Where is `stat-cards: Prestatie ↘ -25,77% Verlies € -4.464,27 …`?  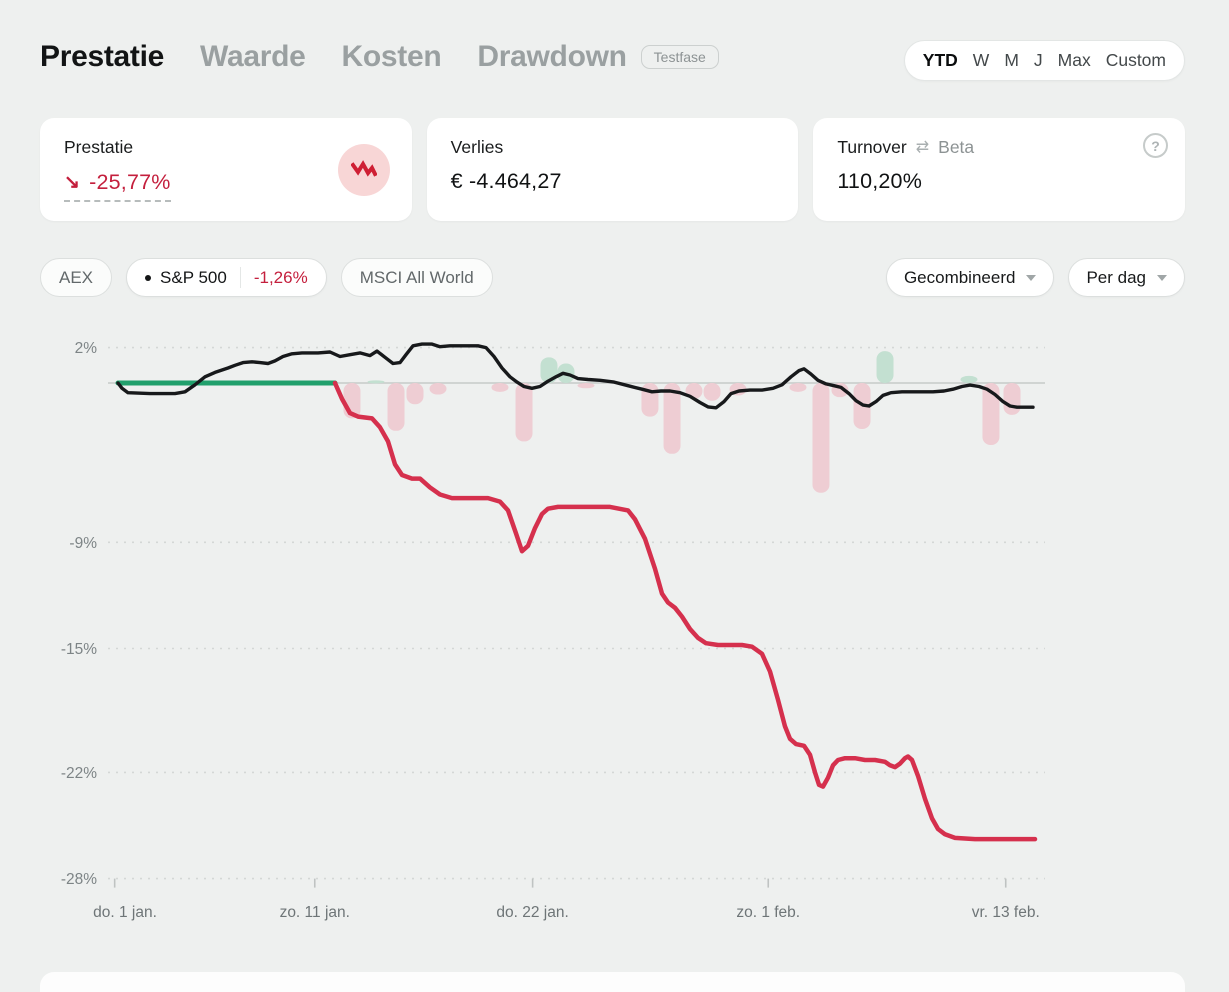 stat-cards: Prestatie ↘ -25,77% Verlies € -4.464,27 … is located at coordinates (613, 169).